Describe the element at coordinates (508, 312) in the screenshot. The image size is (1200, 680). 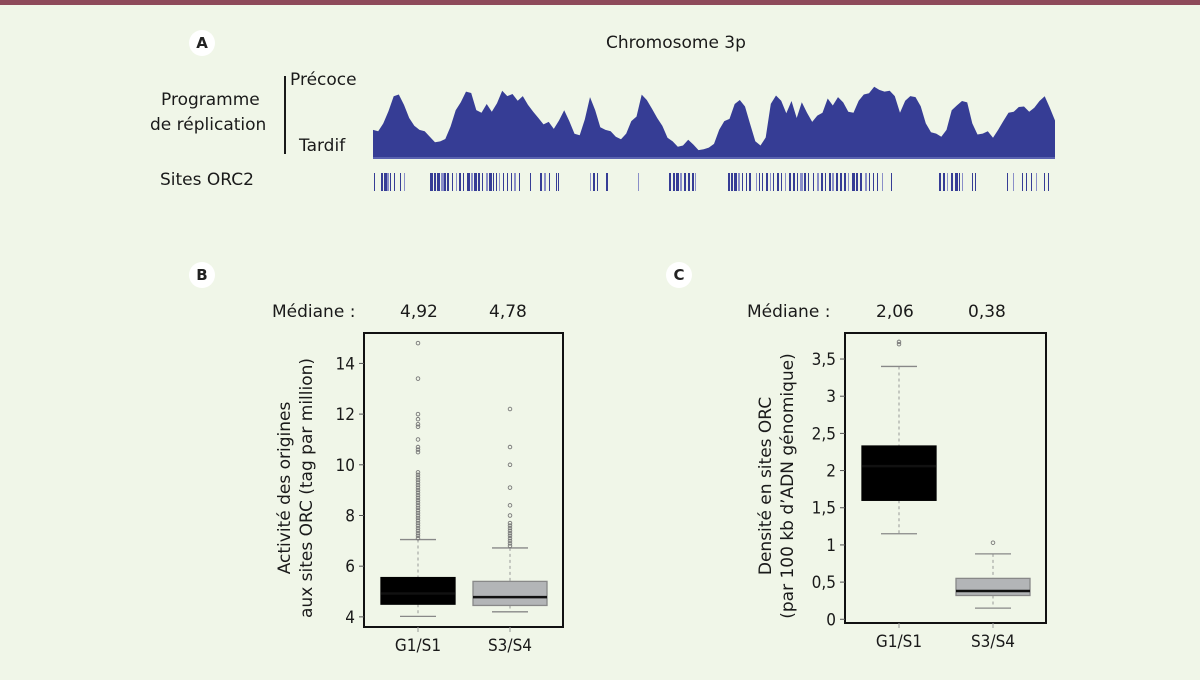
I see `median-value-b-s3s4: 4,78` at that location.